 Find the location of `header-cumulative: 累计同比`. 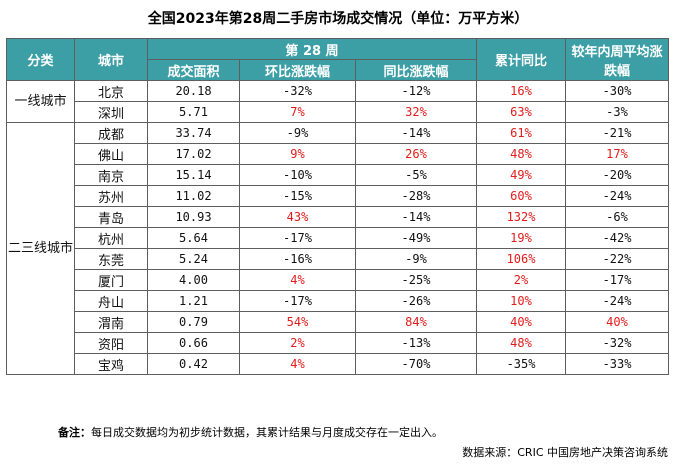

header-cumulative: 累计同比 is located at coordinates (521, 59).